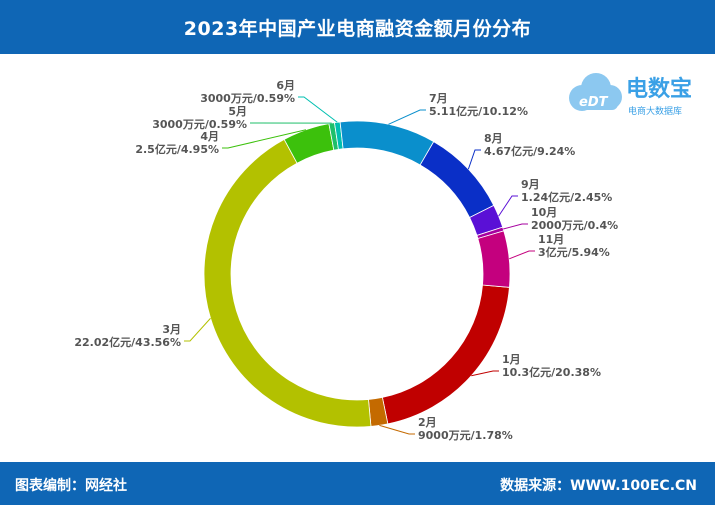 Image resolution: width=715 pixels, height=505 pixels. What do you see at coordinates (544, 212) in the screenshot?
I see `slice-label-month-10: 10月` at bounding box center [544, 212].